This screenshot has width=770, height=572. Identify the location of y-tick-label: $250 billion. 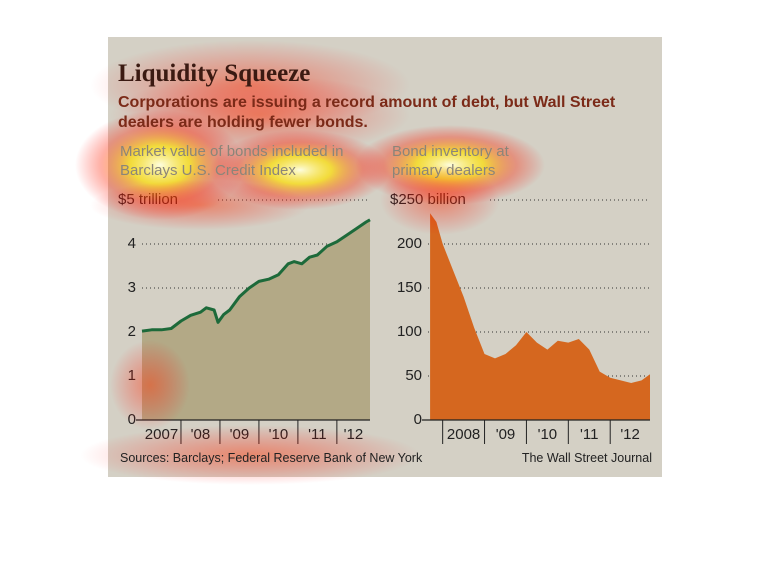
(428, 199).